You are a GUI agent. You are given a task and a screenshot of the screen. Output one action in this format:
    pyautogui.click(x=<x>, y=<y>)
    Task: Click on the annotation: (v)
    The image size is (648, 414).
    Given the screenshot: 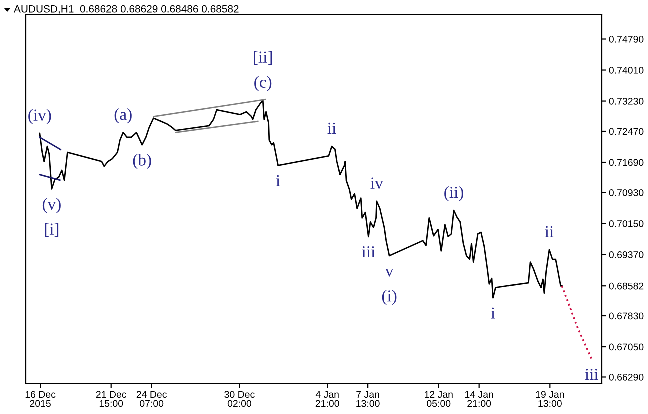 What is the action you would take?
    pyautogui.click(x=51, y=206)
    